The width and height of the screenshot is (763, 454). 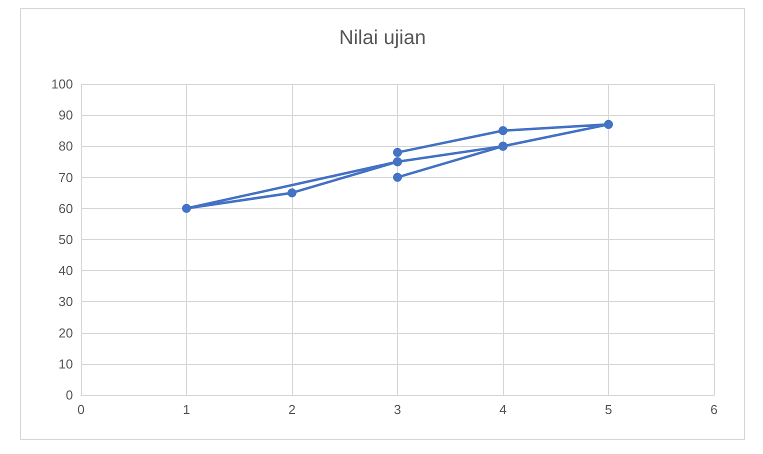 I want to click on x-tick-label: 3, so click(x=398, y=409).